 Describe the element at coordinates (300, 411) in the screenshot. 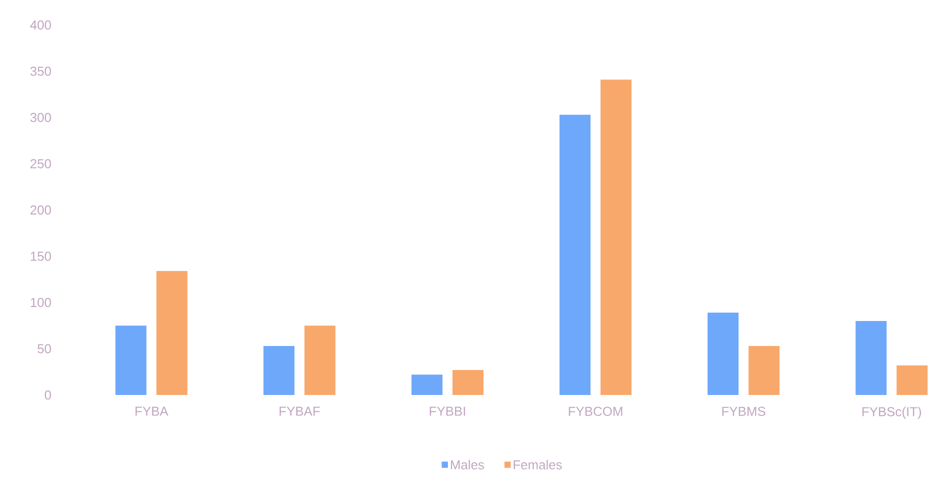

I see `x-tick-label: FYBAF` at that location.